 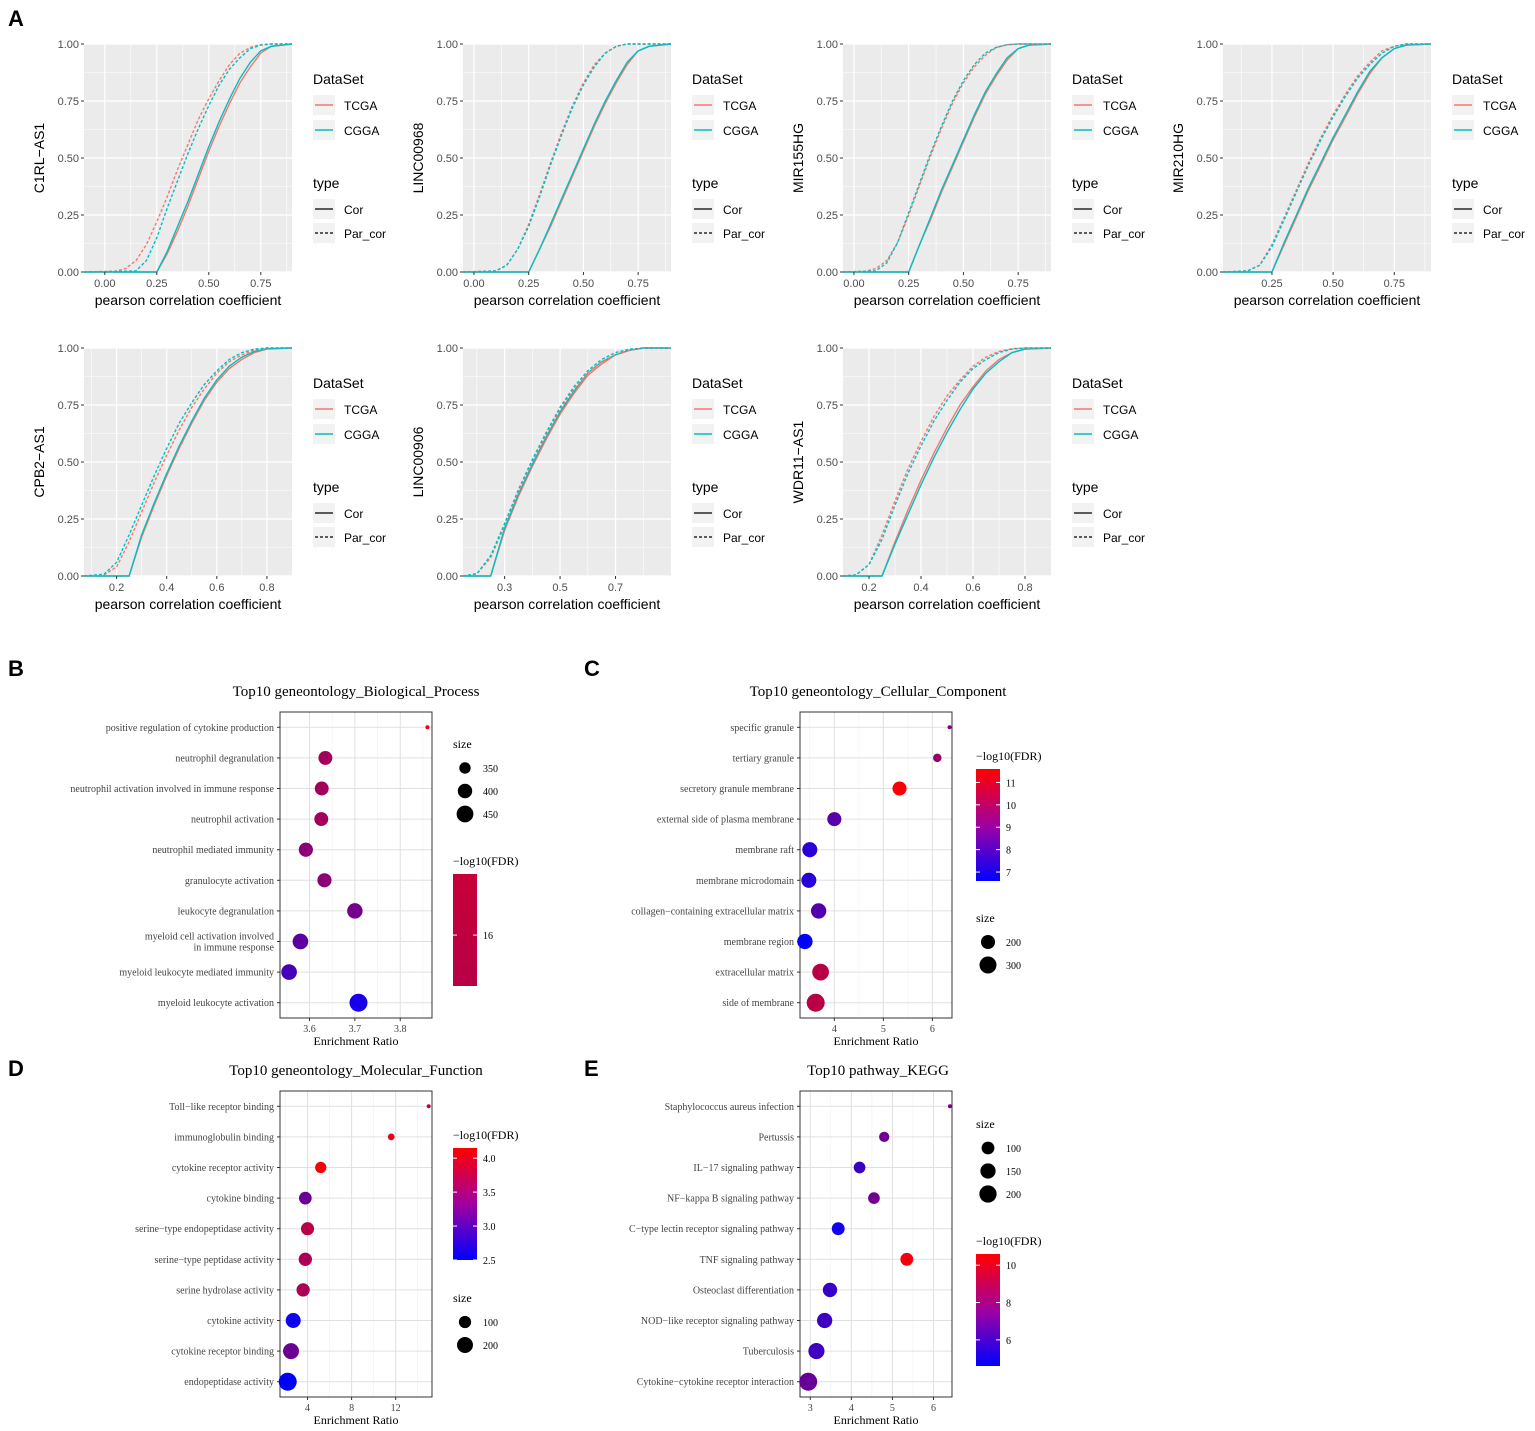 What do you see at coordinates (988, 825) in the screenshot?
I see `color-bar` at bounding box center [988, 825].